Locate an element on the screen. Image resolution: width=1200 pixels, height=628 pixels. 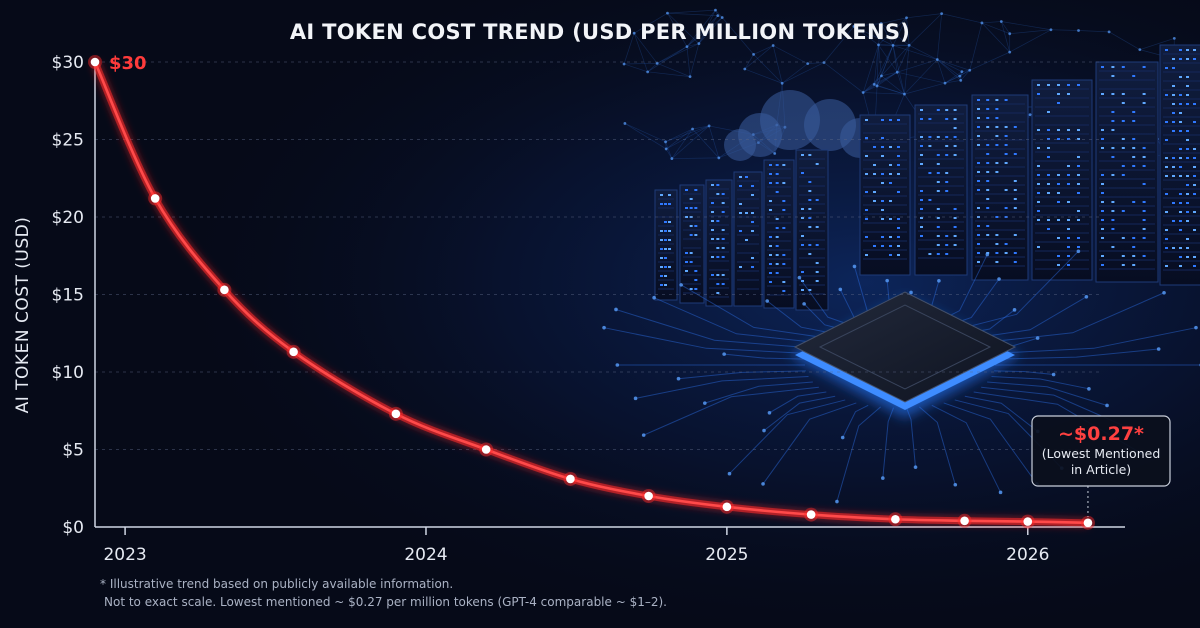
y-tick-label: $5 is located at coordinates (73, 451).